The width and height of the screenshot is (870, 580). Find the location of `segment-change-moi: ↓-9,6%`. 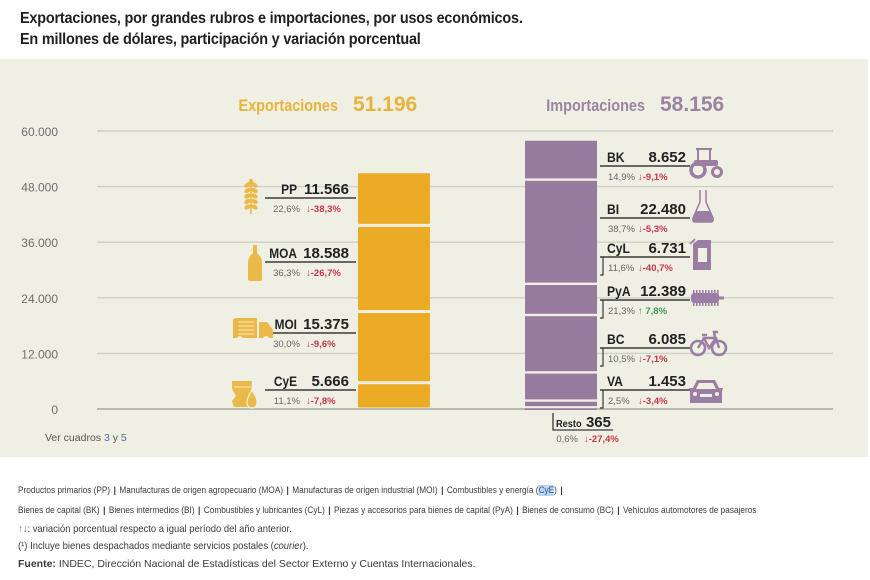

segment-change-moi: ↓-9,6% is located at coordinates (321, 344).